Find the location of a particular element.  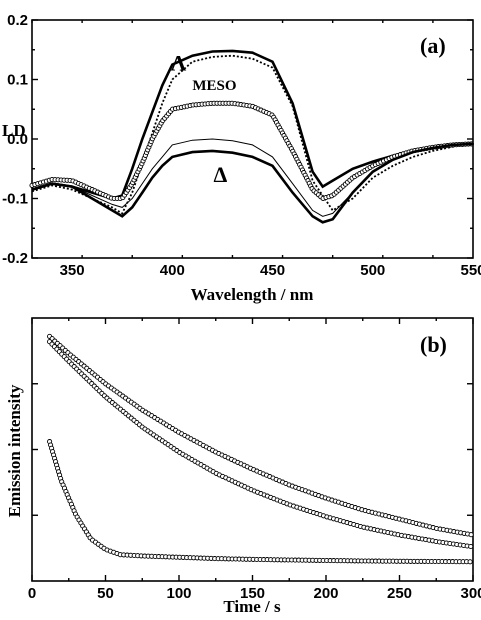

x-tick-label: 350 is located at coordinates (72, 270).